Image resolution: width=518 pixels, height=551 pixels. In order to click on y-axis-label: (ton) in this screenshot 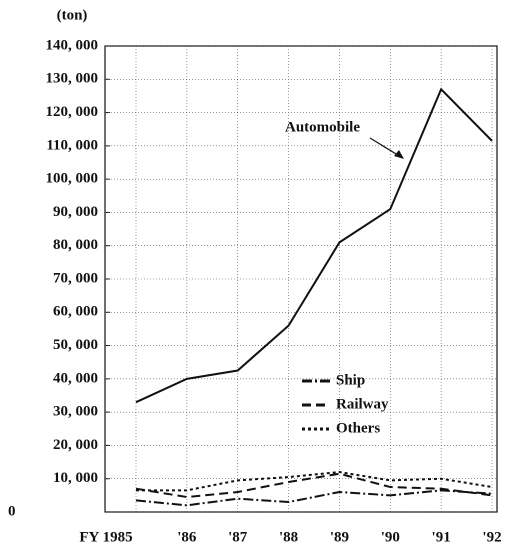, I will do `click(72, 15)`.